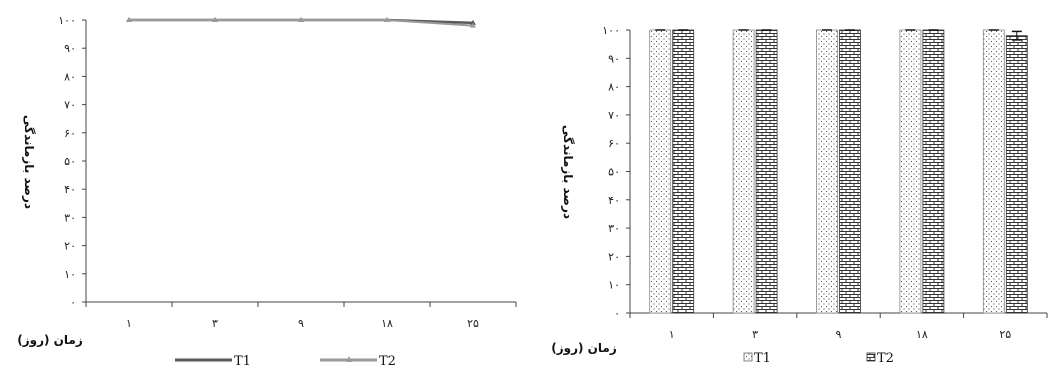 This screenshot has width=1053, height=367. Describe the element at coordinates (611, 30) in the screenshot. I see `bar-y-tick-label: ۱۰۰` at that location.